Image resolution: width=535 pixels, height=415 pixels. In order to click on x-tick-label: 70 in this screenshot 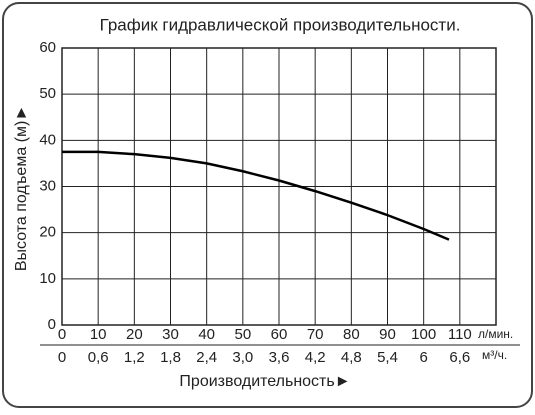, I will do `click(315, 334)`.